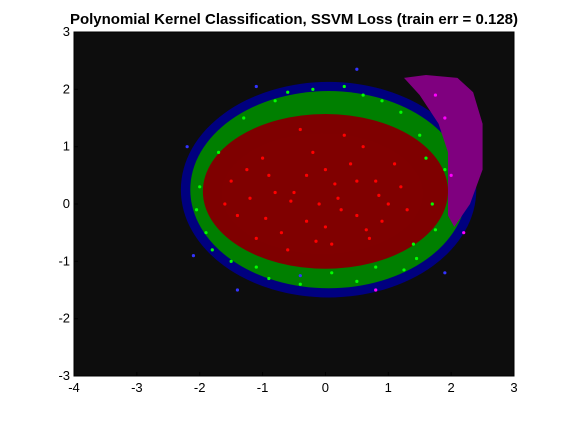 The width and height of the screenshot is (568, 423). What do you see at coordinates (64, 318) in the screenshot?
I see `y-tick-label: -2` at bounding box center [64, 318].